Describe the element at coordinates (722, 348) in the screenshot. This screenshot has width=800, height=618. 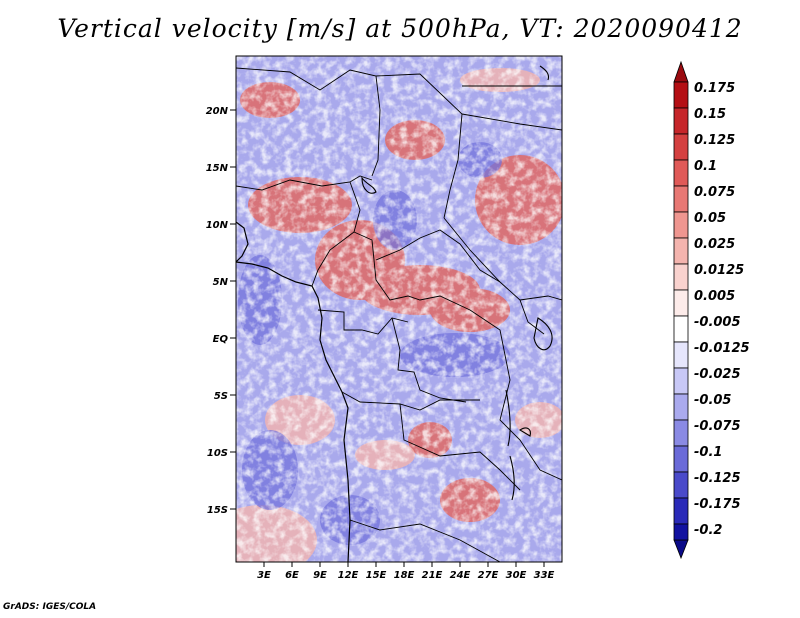
I see `colorbar-label: -0.0125` at that location.